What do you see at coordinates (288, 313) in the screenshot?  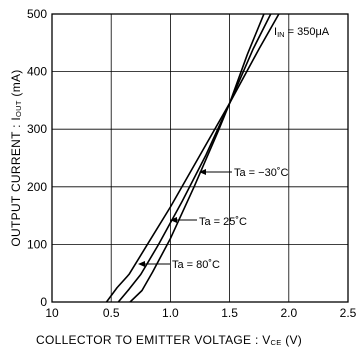 I see `x-tick-label: 2.0` at bounding box center [288, 313].